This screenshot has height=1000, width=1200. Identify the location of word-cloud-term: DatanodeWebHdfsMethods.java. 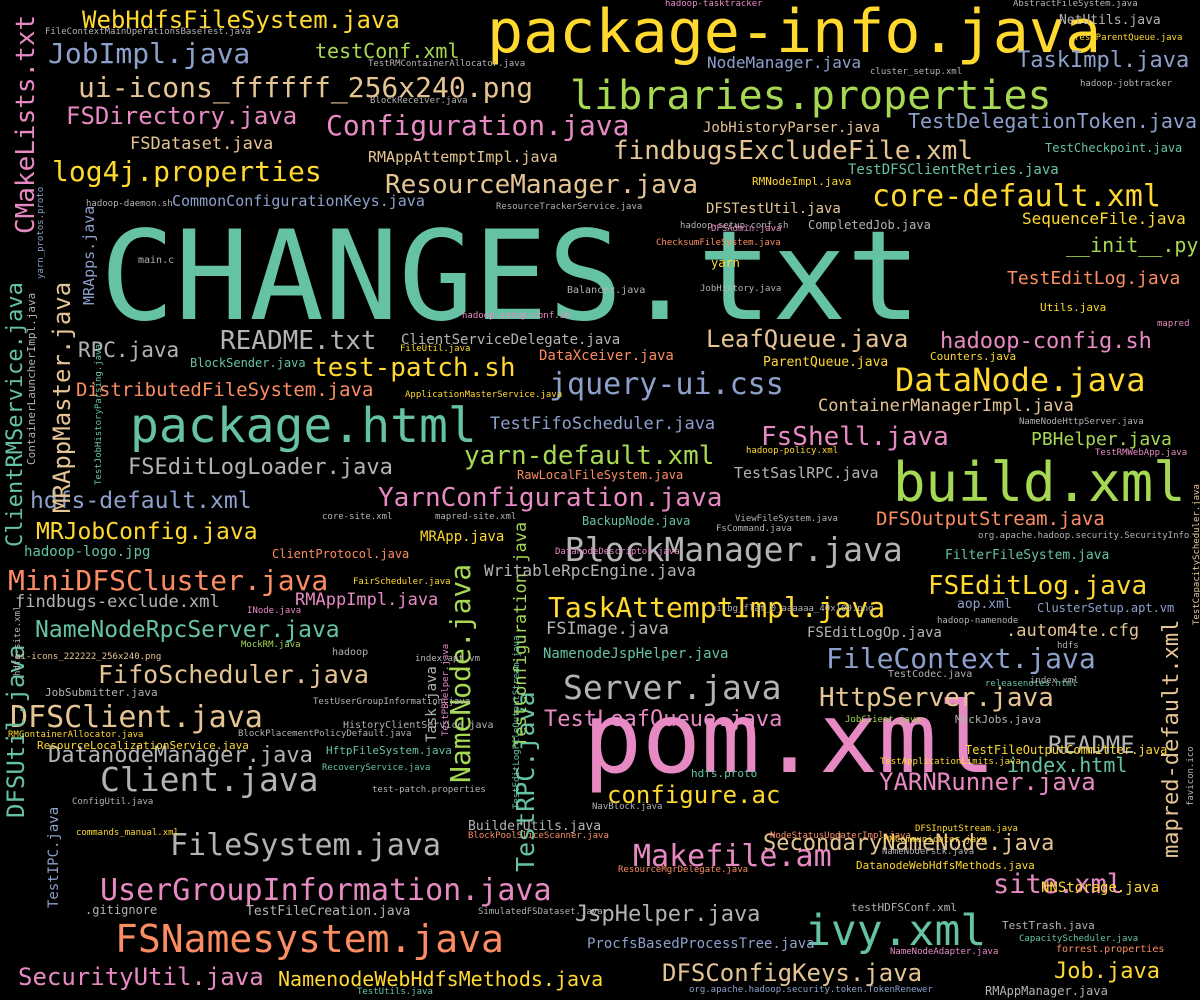
(945, 865).